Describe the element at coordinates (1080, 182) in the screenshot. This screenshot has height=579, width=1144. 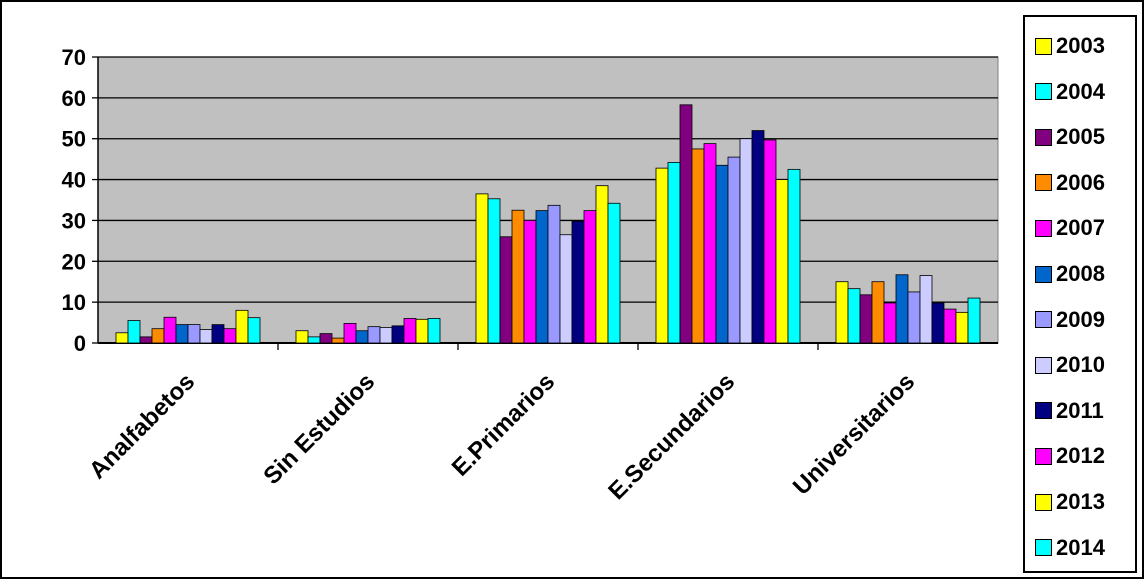
I see `legend-label: 2006` at that location.